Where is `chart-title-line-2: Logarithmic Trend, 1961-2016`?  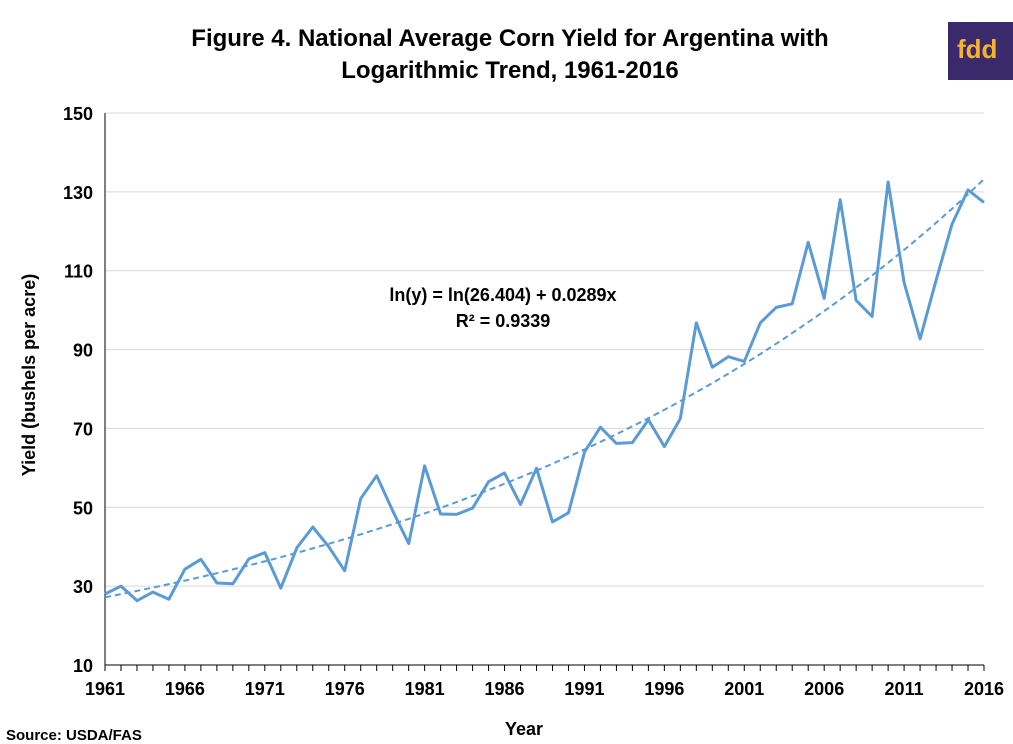
chart-title-line-2: Logarithmic Trend, 1961-2016 is located at coordinates (509, 70).